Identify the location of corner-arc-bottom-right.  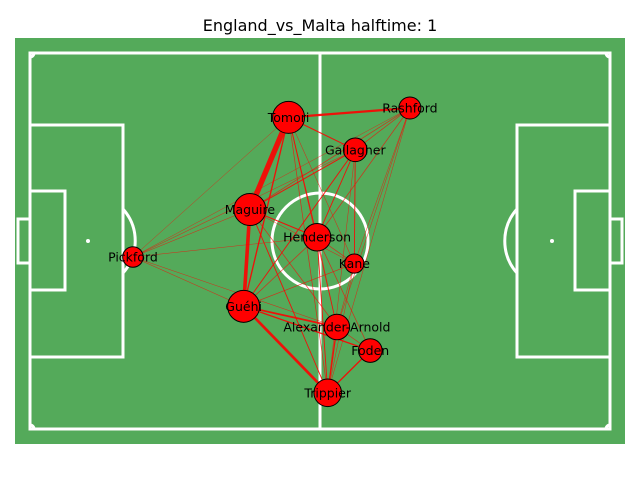
(607, 426).